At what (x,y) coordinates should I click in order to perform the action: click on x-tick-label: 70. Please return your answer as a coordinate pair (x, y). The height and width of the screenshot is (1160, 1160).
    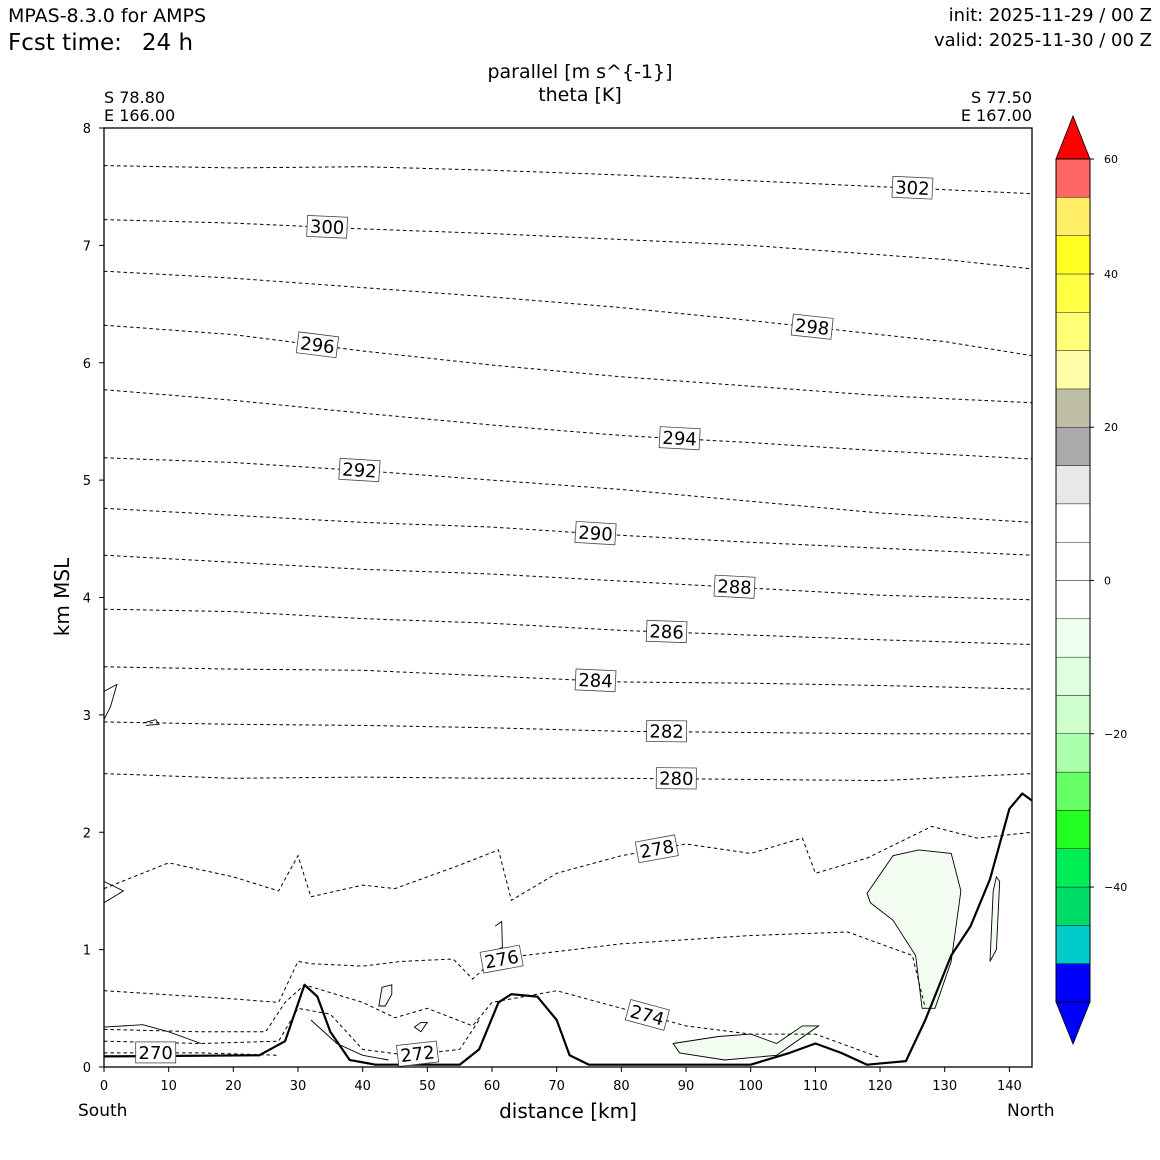
    Looking at the image, I should click on (556, 1086).